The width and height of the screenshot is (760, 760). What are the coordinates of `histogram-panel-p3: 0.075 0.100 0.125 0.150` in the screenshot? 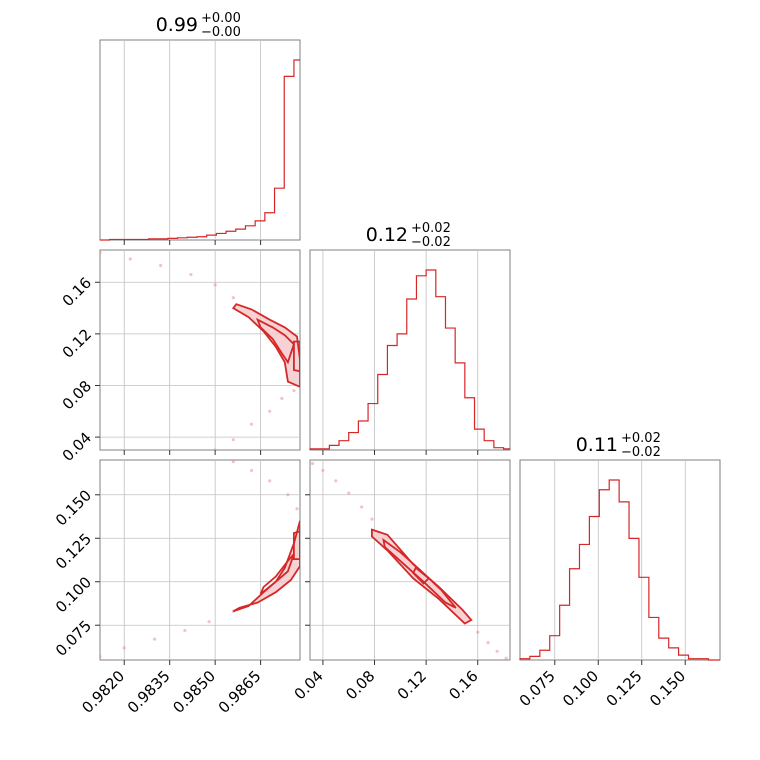 It's located at (618, 584).